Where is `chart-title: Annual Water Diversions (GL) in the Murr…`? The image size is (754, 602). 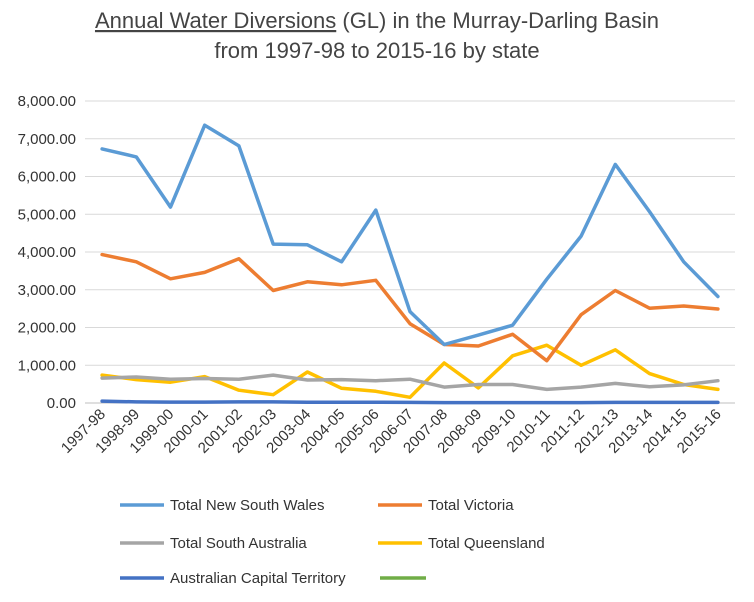
chart-title: Annual Water Diversions (GL) in the Murr… is located at coordinates (377, 20).